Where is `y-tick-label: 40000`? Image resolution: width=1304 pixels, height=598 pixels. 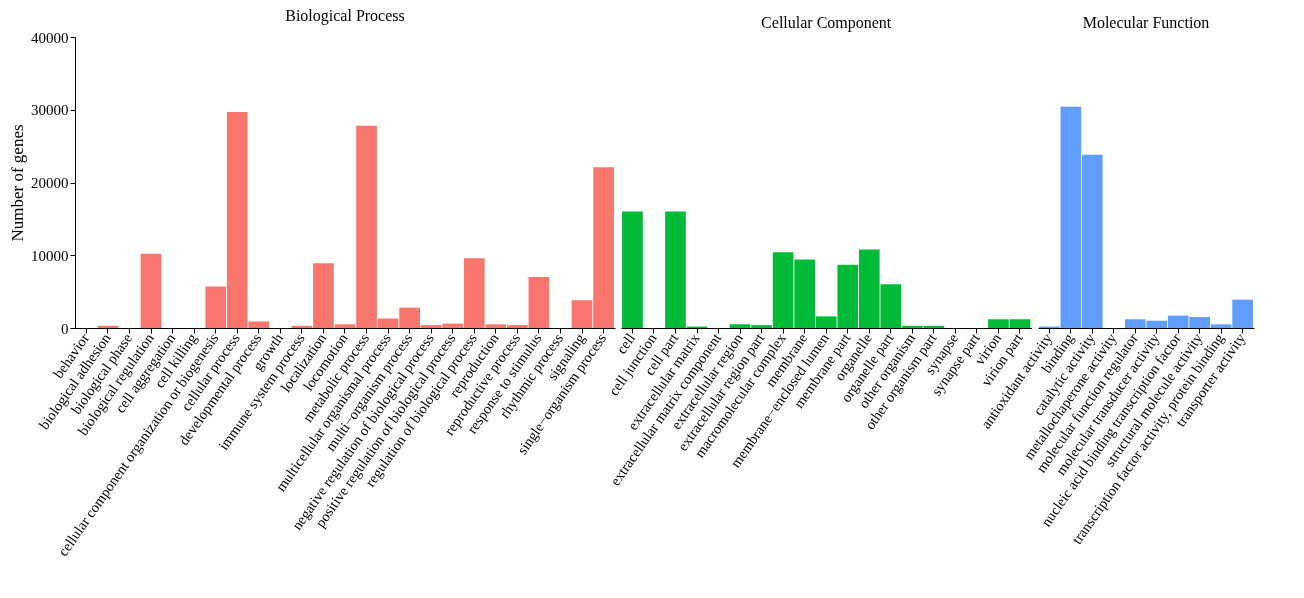 y-tick-label: 40000 is located at coordinates (50, 37).